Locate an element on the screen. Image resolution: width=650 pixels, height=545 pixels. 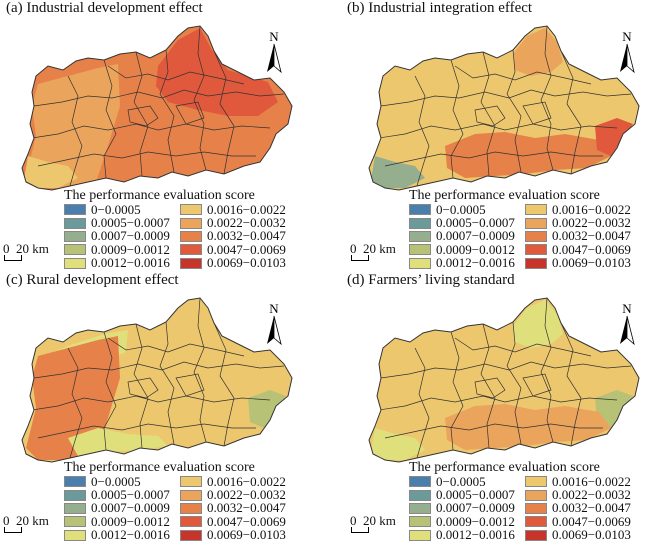
legend-label: 0−0.0005 is located at coordinates (116, 209).